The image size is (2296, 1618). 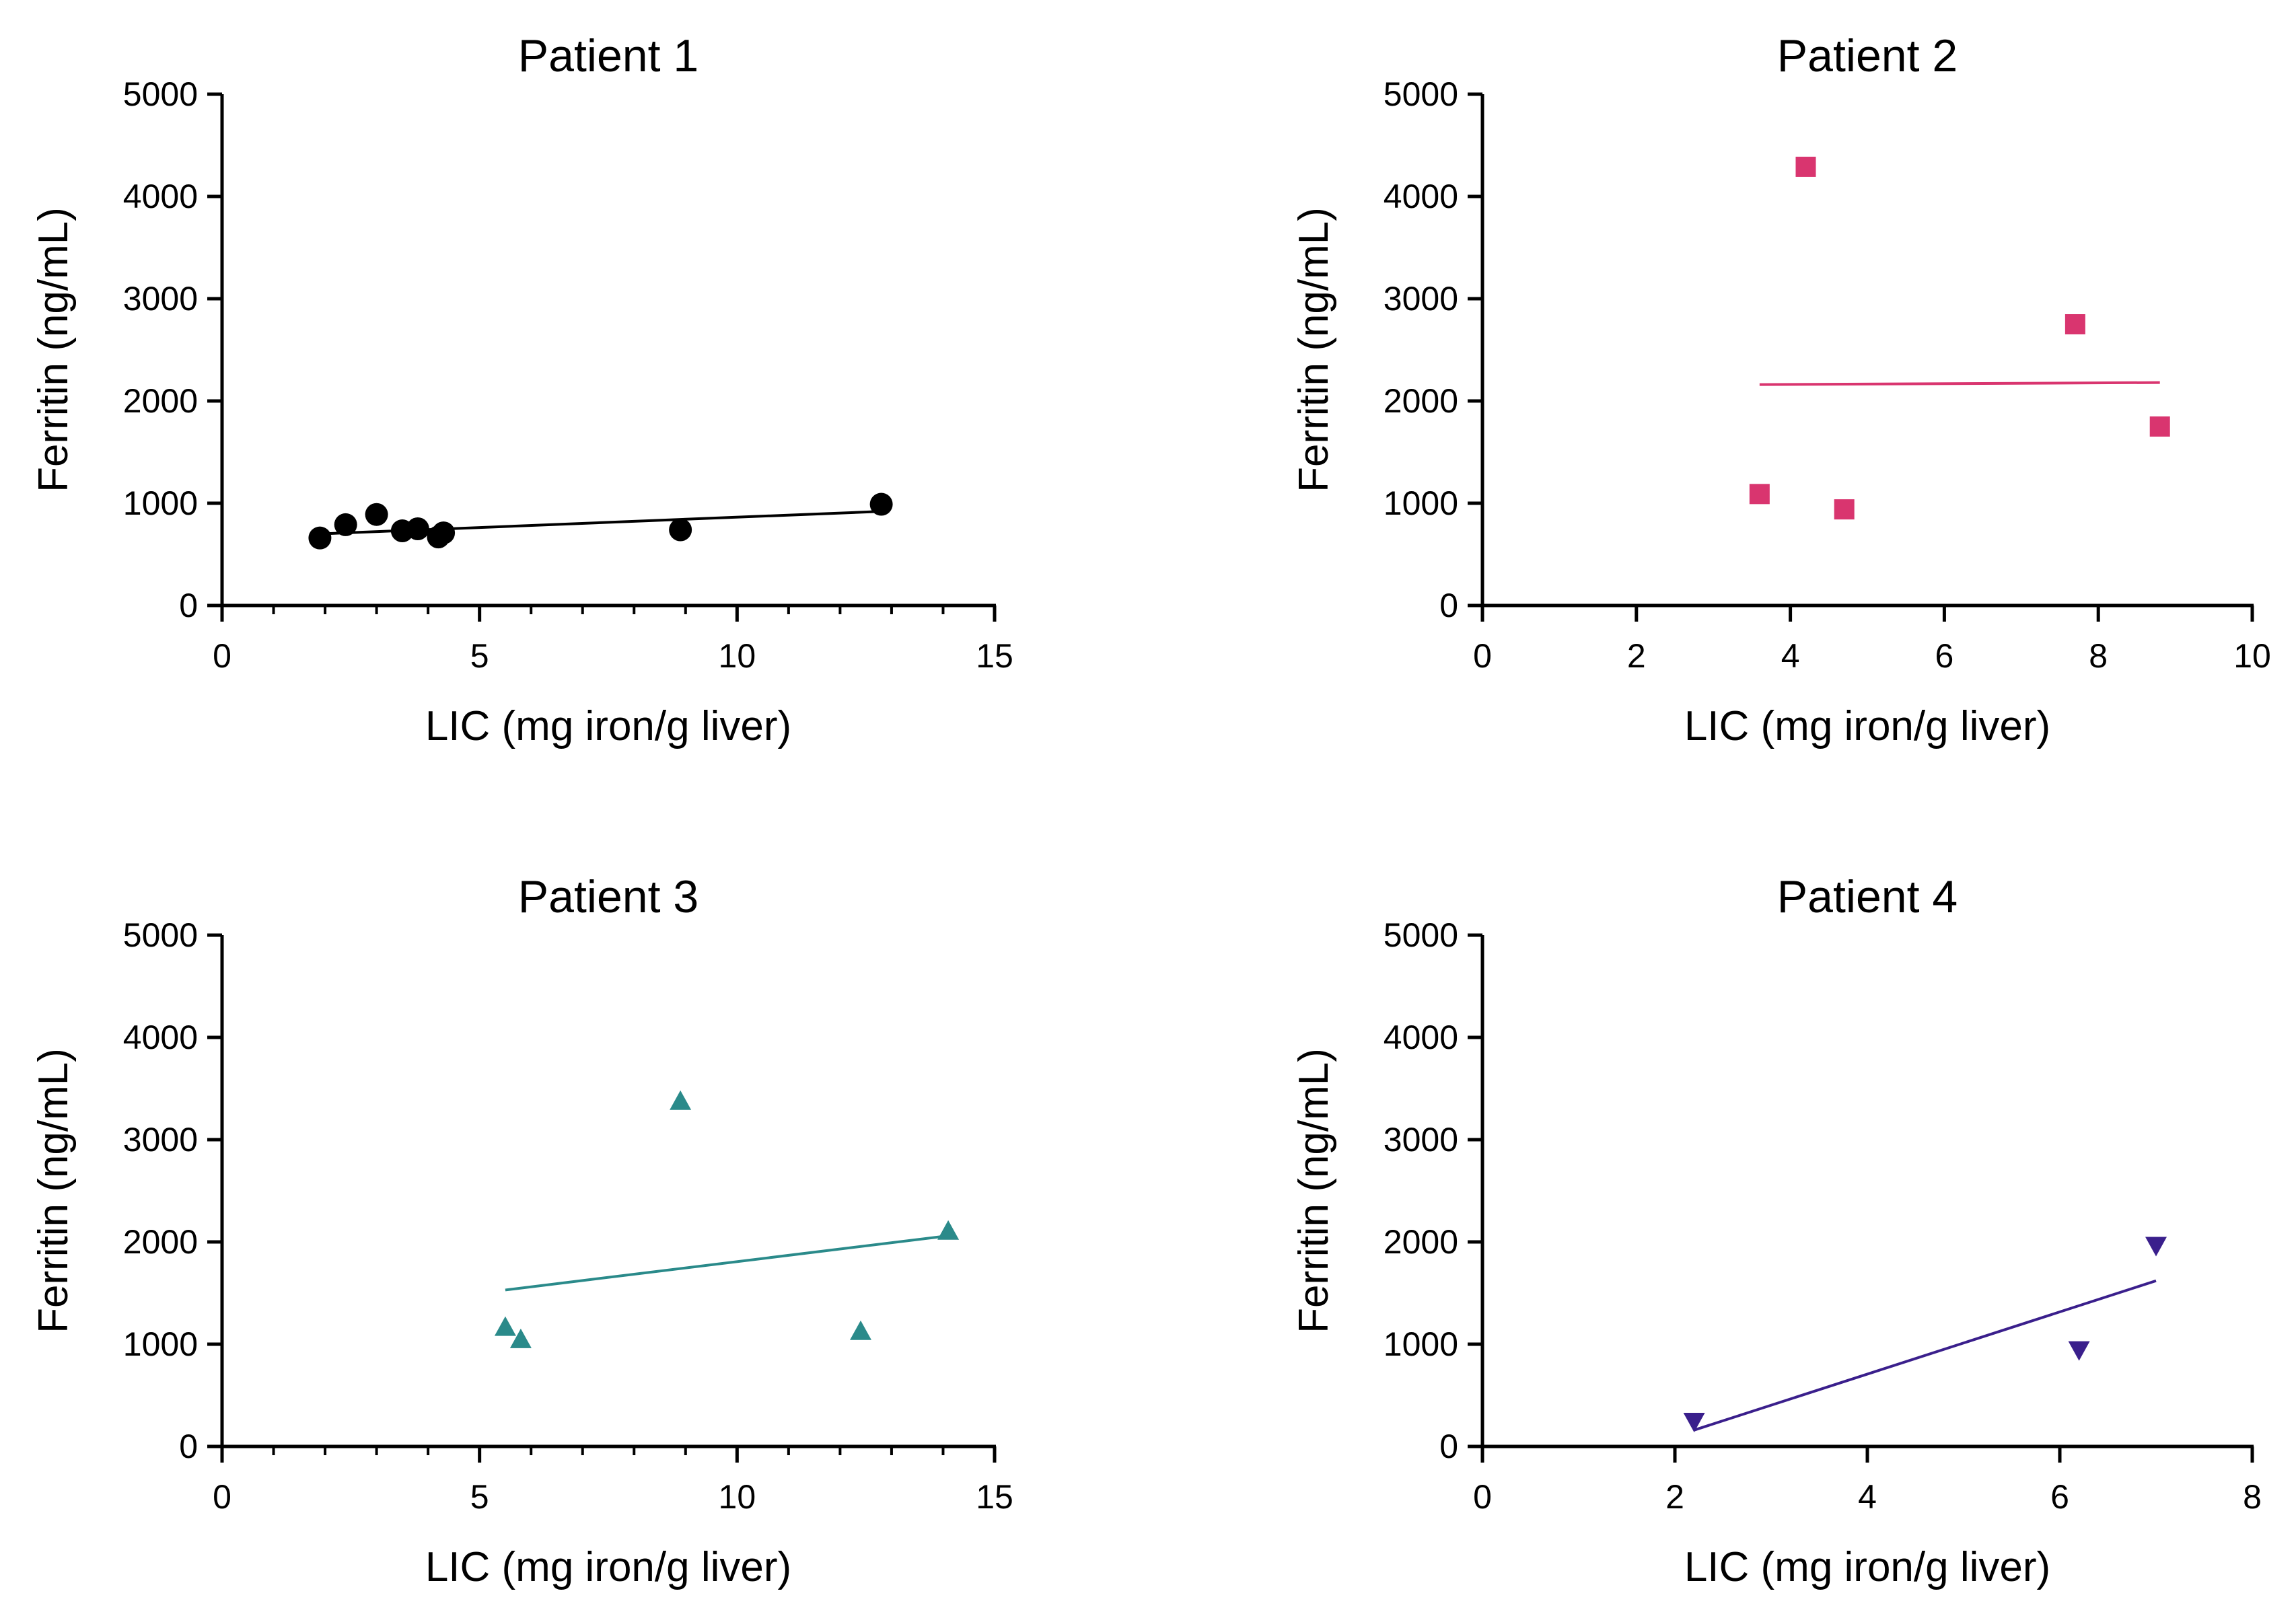 I want to click on chart-title: Patient 1, so click(x=608, y=55).